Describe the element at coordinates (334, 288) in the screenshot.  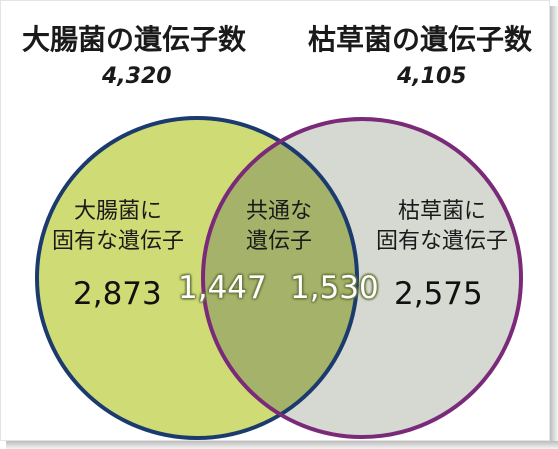
I see `overlap-count-right: 1,530` at that location.